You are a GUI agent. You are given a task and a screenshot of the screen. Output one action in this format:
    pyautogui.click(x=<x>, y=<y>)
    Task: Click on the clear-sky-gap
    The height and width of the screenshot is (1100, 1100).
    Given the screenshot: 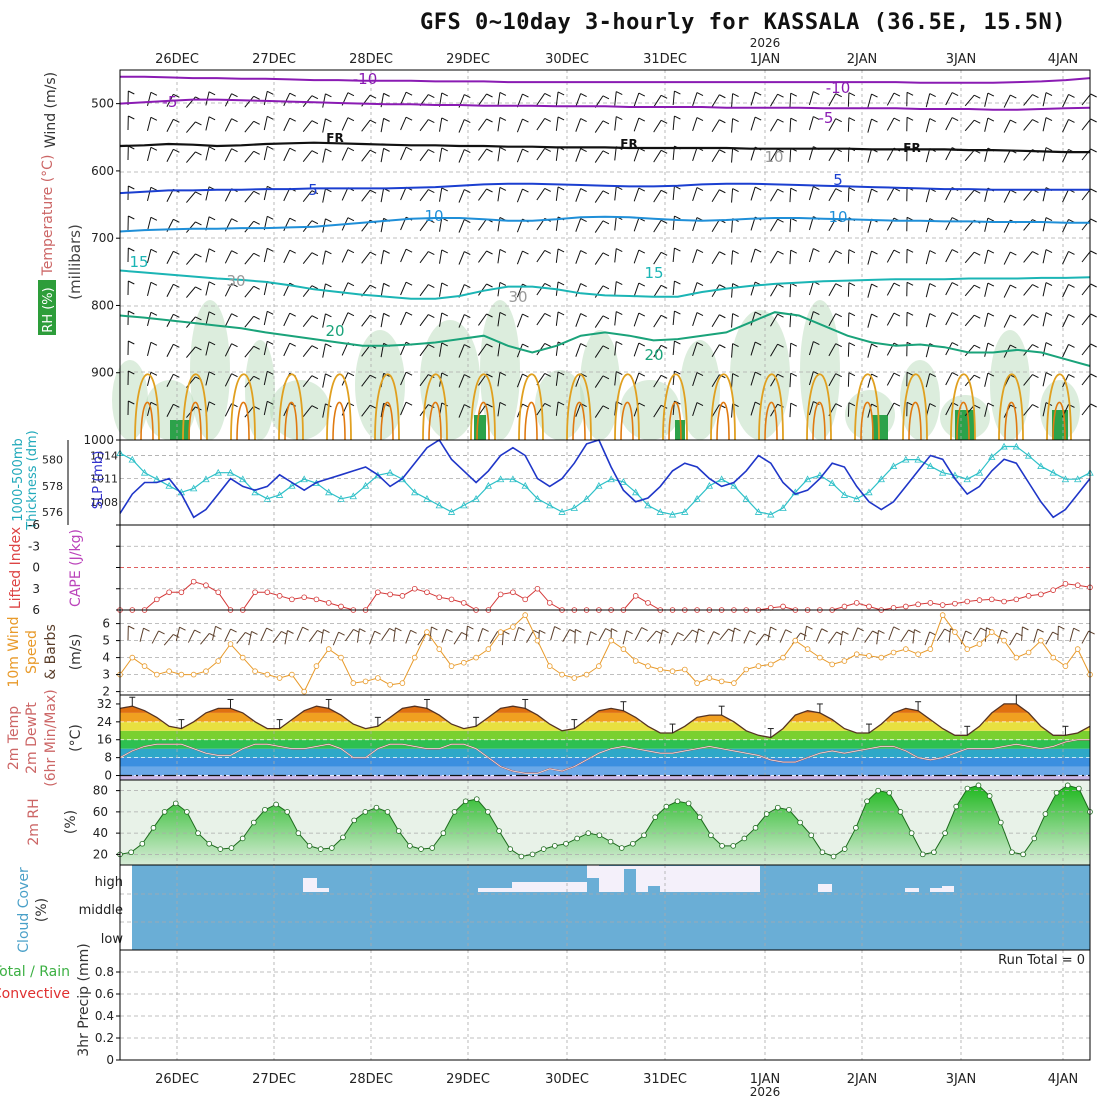 What is the action you would take?
    pyautogui.click(x=322, y=890)
    